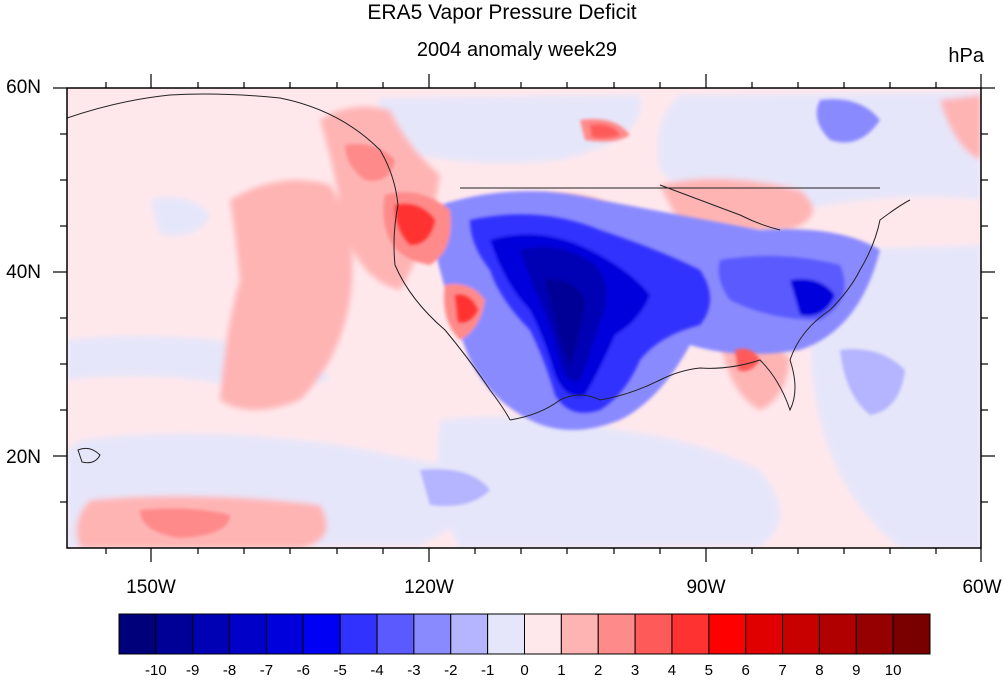  What do you see at coordinates (672, 670) in the screenshot?
I see `colorbar-tick-label: 4` at bounding box center [672, 670].